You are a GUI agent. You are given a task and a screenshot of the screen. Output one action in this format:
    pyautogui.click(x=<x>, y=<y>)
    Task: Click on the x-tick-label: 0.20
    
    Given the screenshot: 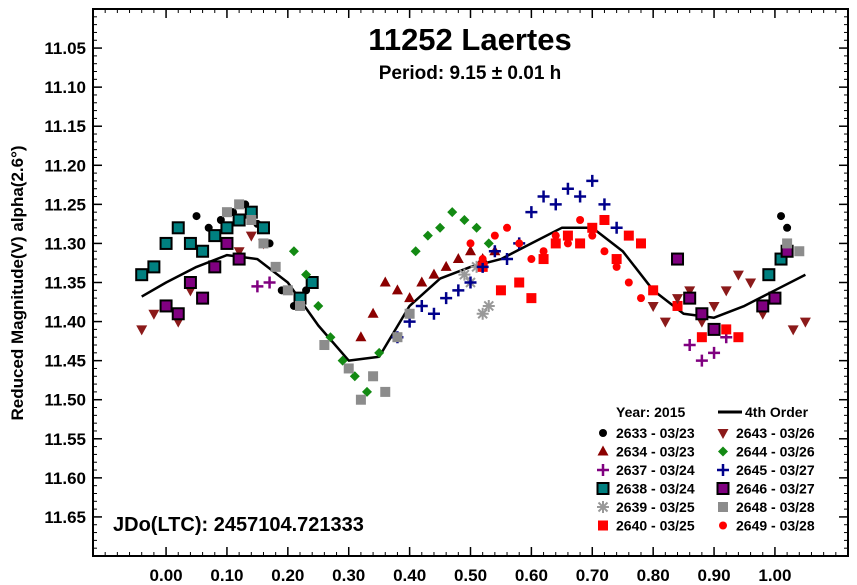 What is the action you would take?
    pyautogui.click(x=287, y=575)
    